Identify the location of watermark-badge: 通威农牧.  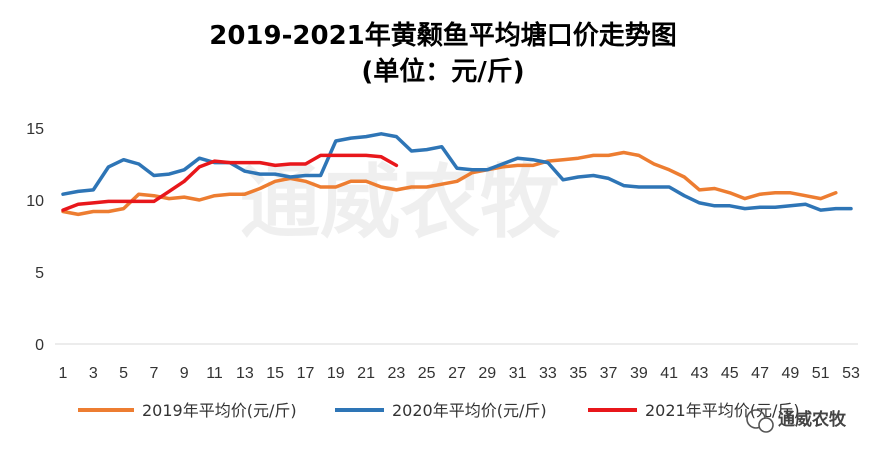
(796, 421).